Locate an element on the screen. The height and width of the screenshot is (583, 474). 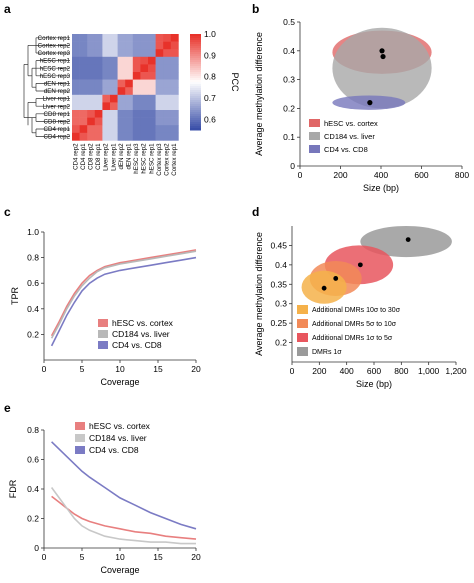
heatmap-col-label: hESC rep2 is located at coordinates (144, 158).